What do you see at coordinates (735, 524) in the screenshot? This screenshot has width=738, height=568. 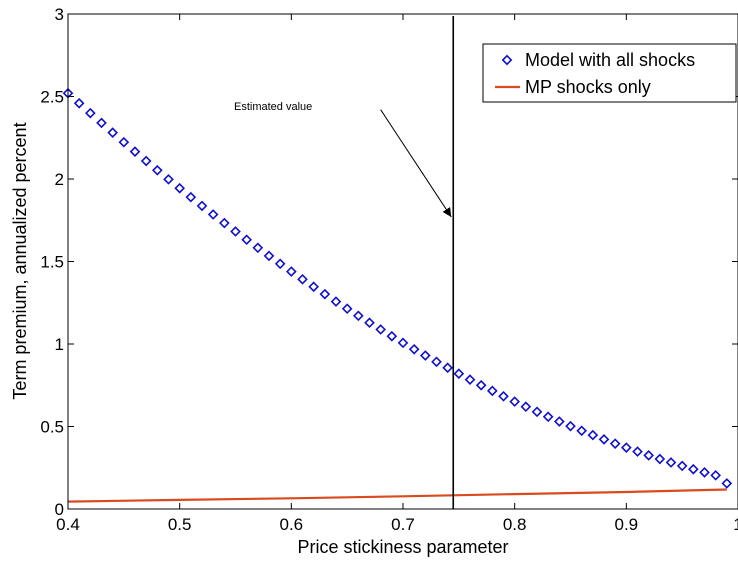 I see `x-tick-label: 1` at bounding box center [735, 524].